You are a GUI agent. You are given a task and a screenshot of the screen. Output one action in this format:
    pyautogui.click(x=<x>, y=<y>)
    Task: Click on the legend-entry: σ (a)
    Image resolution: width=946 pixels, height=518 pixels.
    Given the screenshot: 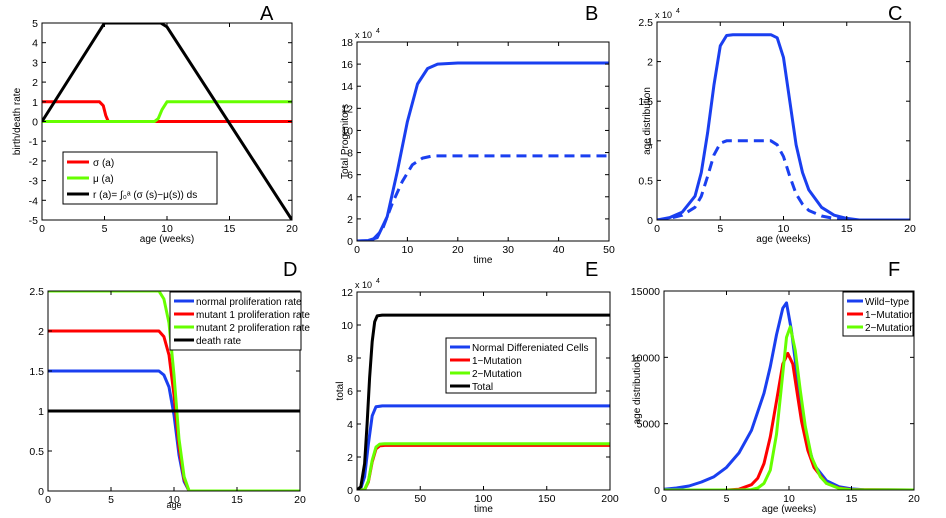 What is the action you would take?
    pyautogui.click(x=103, y=163)
    